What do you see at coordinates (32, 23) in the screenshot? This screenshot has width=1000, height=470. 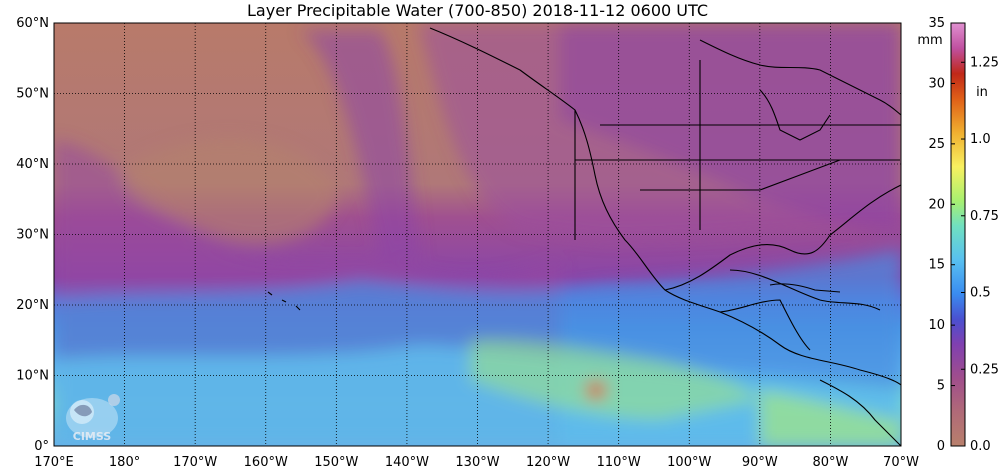 I see `latitude-tick-label: 60°N` at bounding box center [32, 23].